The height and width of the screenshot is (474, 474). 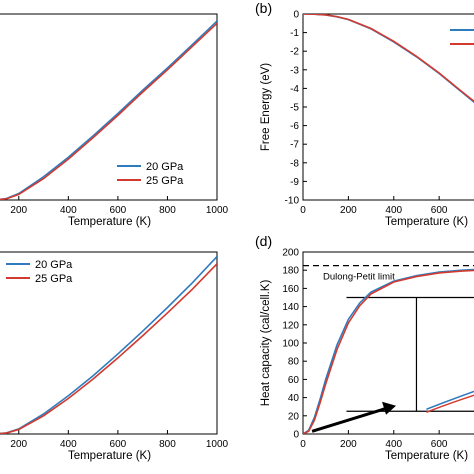 What do you see at coordinates (290, 271) in the screenshot?
I see `y-tick-label: 180` at bounding box center [290, 271].